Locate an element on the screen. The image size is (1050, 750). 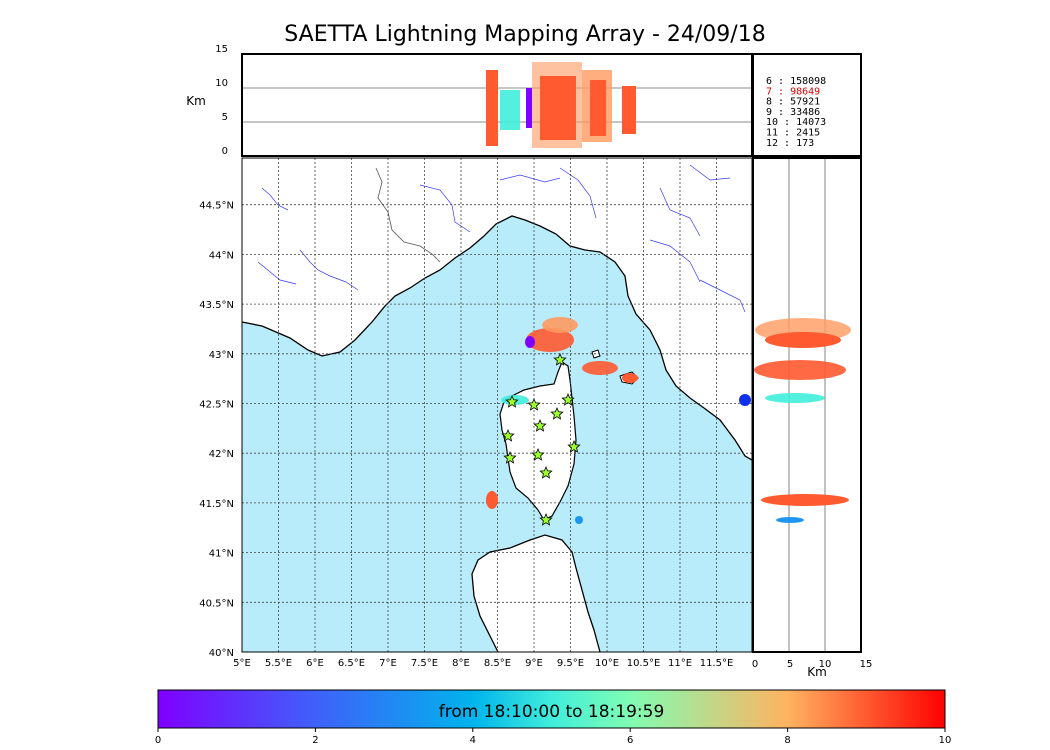
legend-row: 7 : 98649 is located at coordinates (793, 91).